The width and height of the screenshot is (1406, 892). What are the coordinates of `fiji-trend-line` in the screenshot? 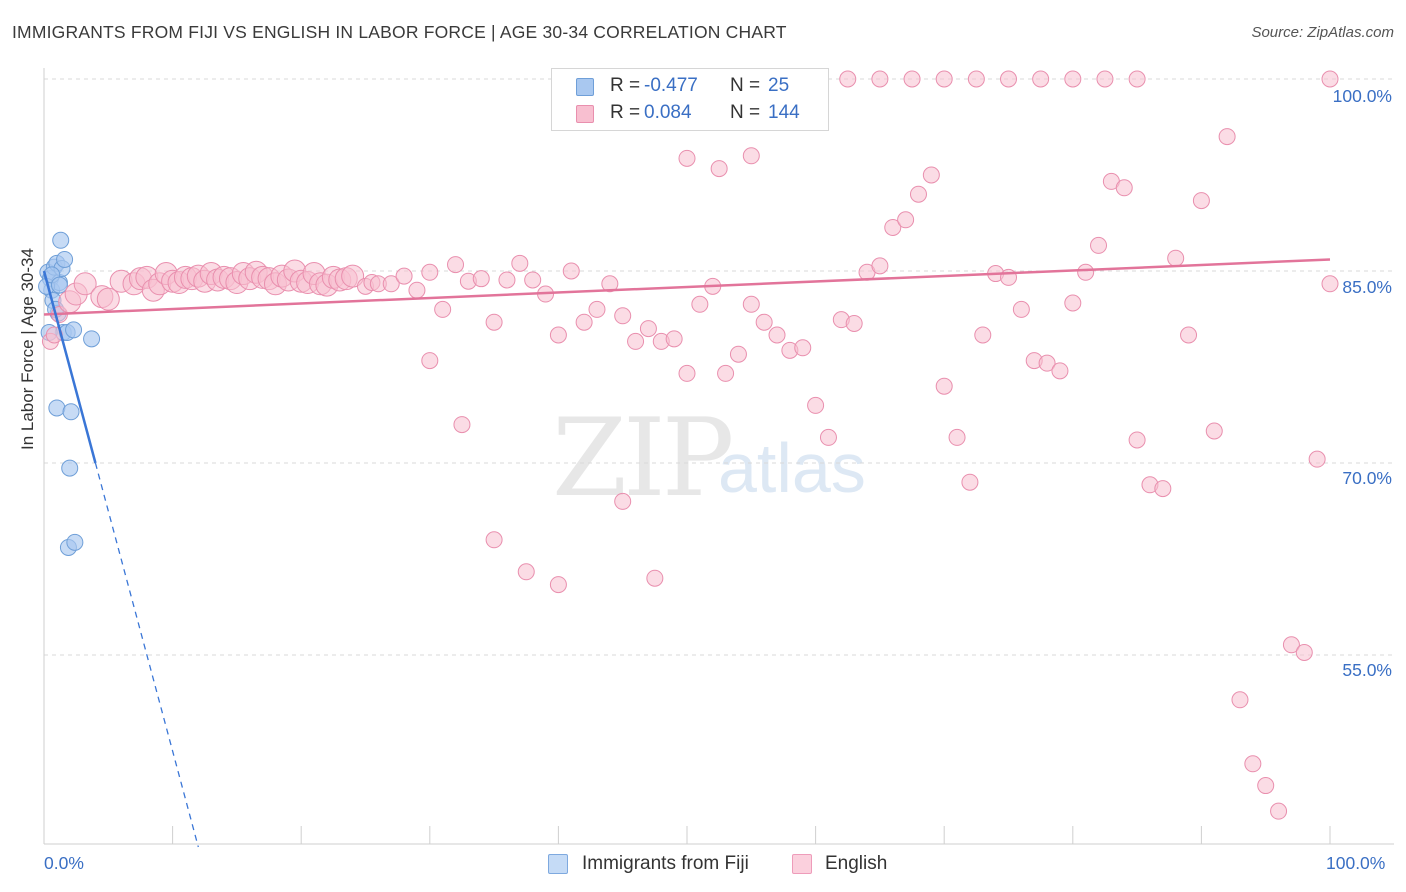 It's located at (69, 367).